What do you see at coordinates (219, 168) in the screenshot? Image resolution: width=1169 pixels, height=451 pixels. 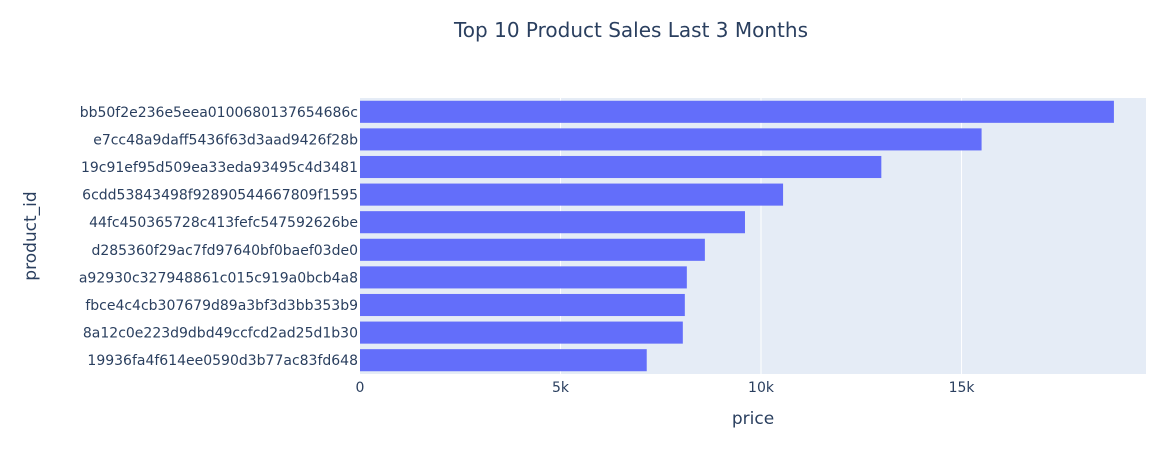 I see `y-tick-label: 19c91ef95d509ea33eda93495c4d3481` at bounding box center [219, 168].